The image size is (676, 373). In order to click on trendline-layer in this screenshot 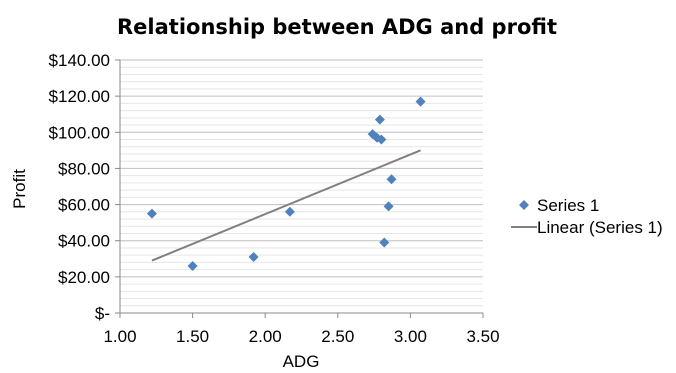, I will do `click(286, 205)`.